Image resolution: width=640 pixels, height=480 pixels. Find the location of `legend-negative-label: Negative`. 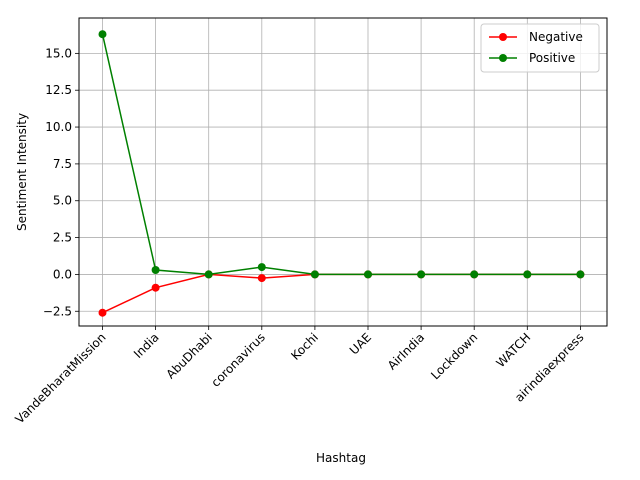

legend-negative-label: Negative is located at coordinates (556, 37).